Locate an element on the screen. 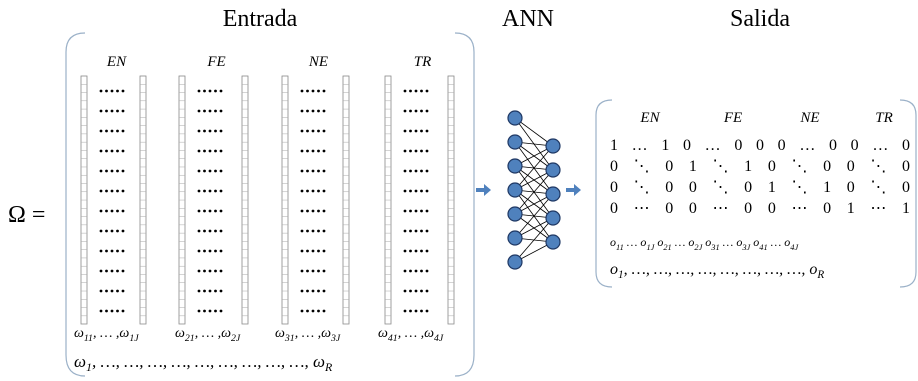  subscript: R is located at coordinates (328, 367).